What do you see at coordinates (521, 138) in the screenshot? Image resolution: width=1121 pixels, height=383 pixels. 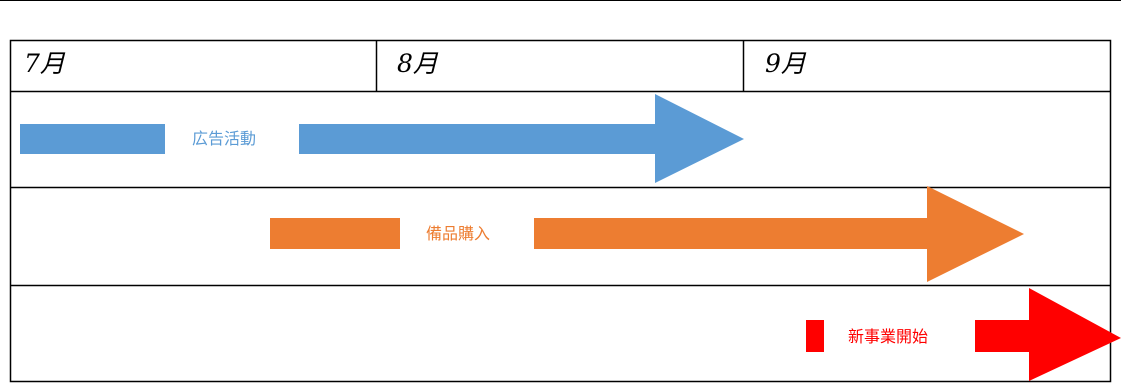 I see `task-1-arrow` at bounding box center [521, 138].